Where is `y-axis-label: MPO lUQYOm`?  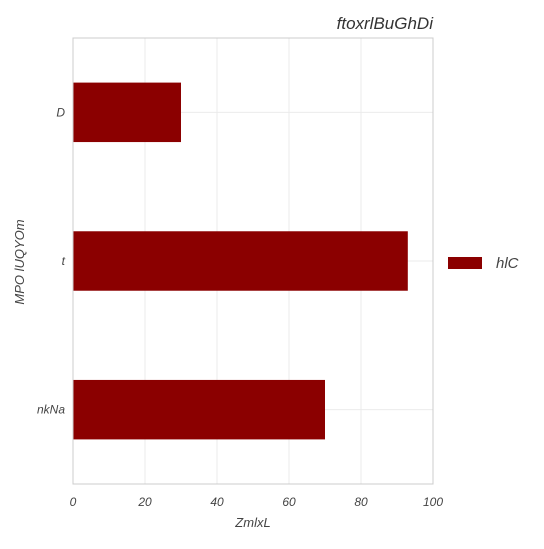
y-axis-label: MPO lUQYOm is located at coordinates (19, 261).